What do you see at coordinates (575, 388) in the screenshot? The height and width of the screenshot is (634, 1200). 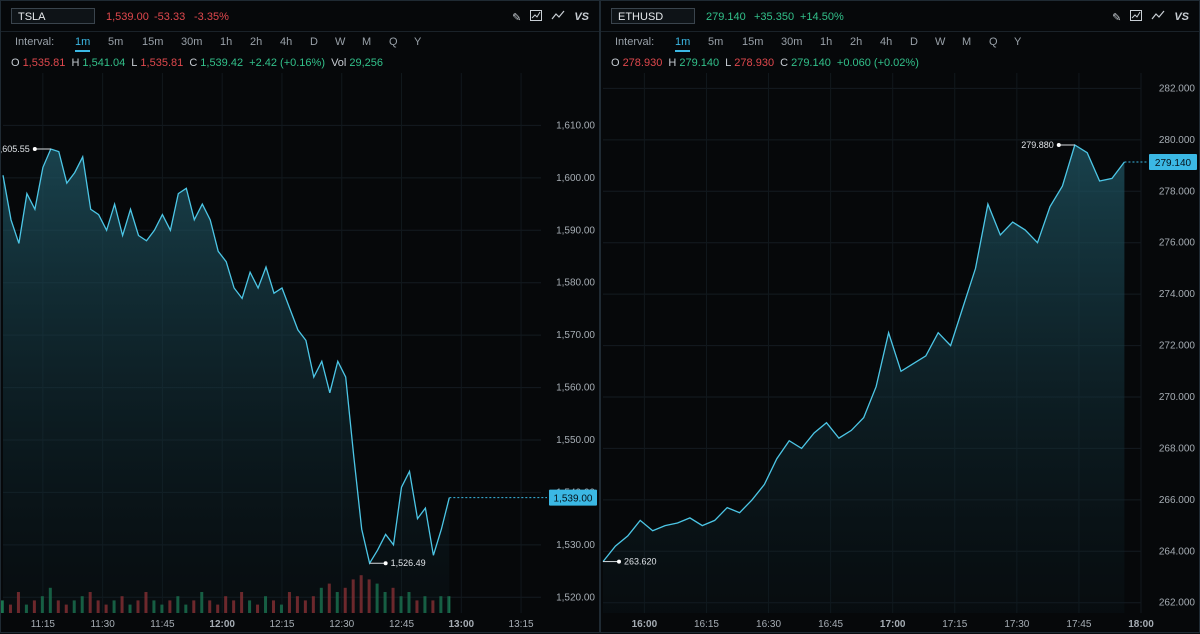 I see `y-tick-label: 1,560.00` at bounding box center [575, 388].